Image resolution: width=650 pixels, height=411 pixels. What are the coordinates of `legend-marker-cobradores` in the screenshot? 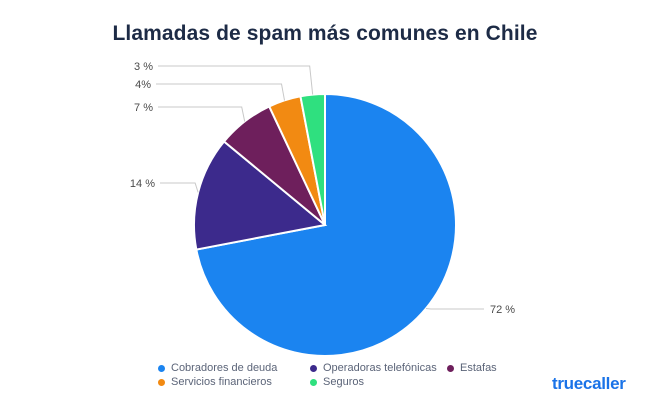 It's located at (161, 368).